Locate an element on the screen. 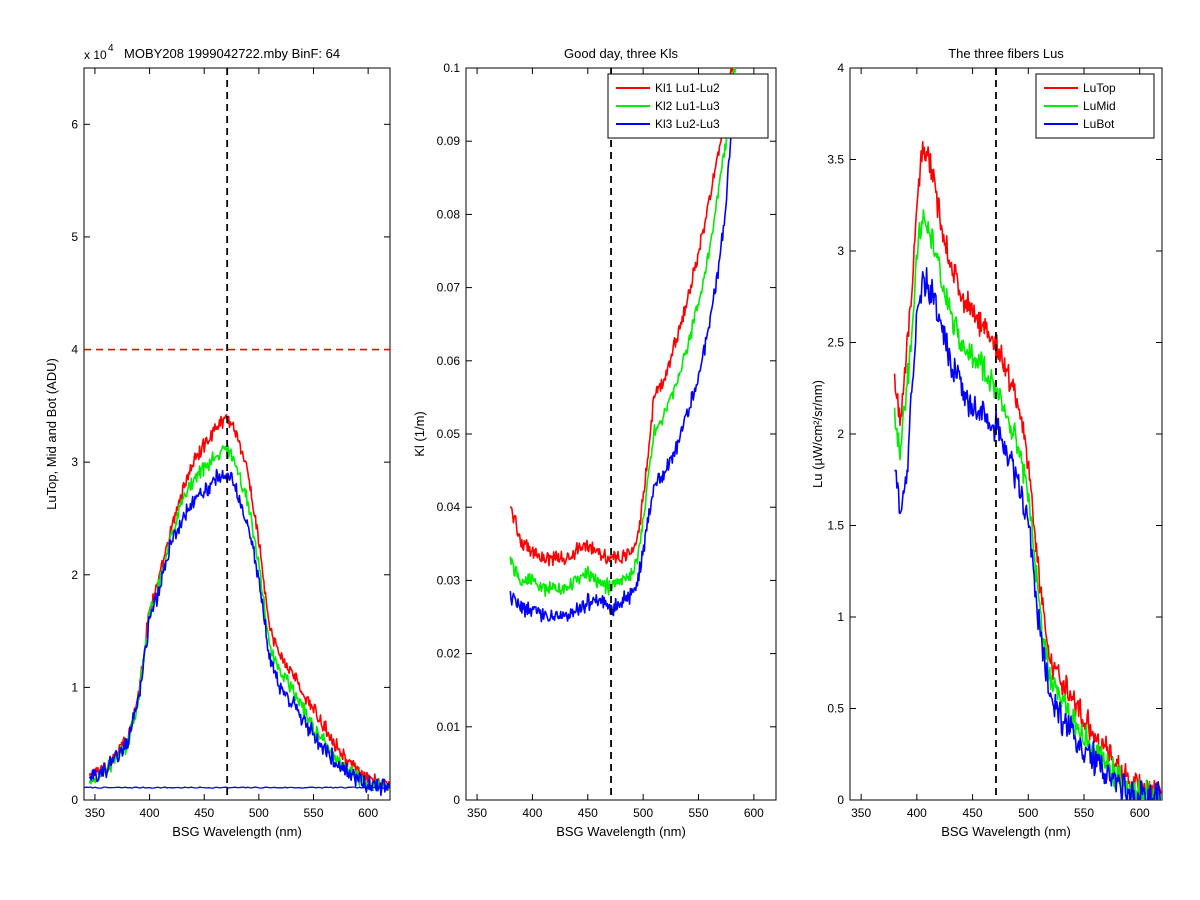  series-line-red is located at coordinates (621, 317).